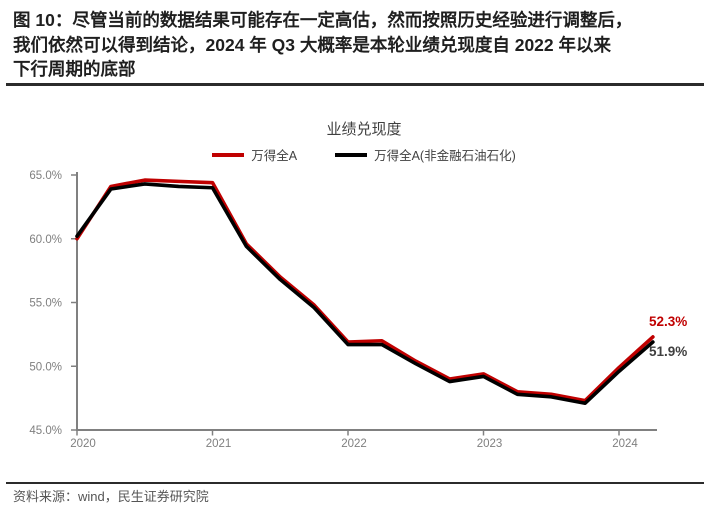 The height and width of the screenshot is (505, 710). What do you see at coordinates (354, 444) in the screenshot?
I see `x-tick-label: 2022` at bounding box center [354, 444].